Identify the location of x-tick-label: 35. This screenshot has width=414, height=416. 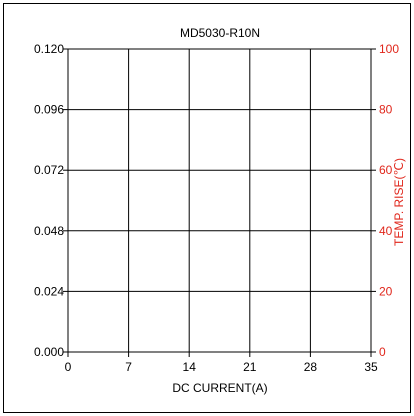
(371, 367).